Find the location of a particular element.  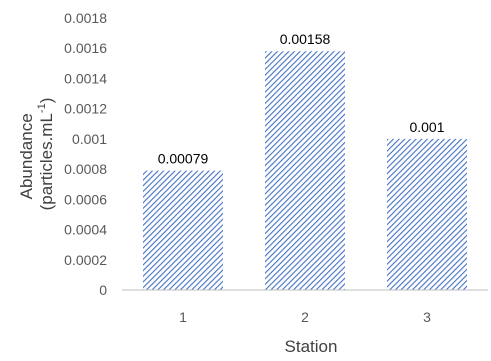

y-tick-label: 0.0006 is located at coordinates (85, 199).